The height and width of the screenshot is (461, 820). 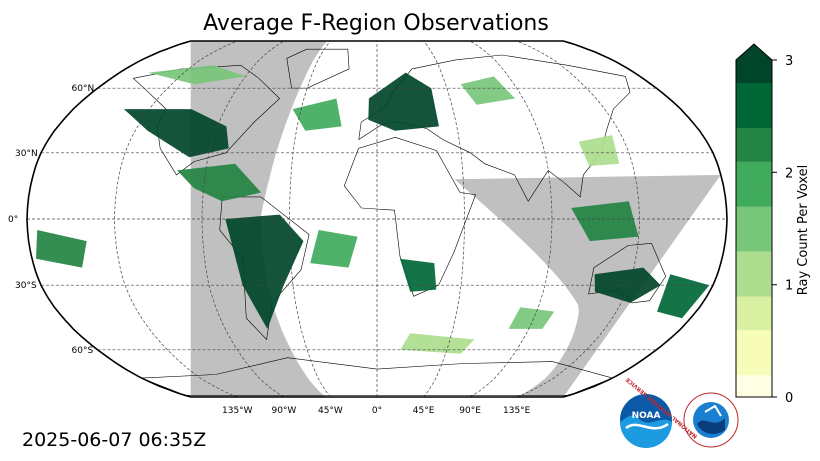 What do you see at coordinates (83, 351) in the screenshot?
I see `lat-label-60s: 60°S` at bounding box center [83, 351].